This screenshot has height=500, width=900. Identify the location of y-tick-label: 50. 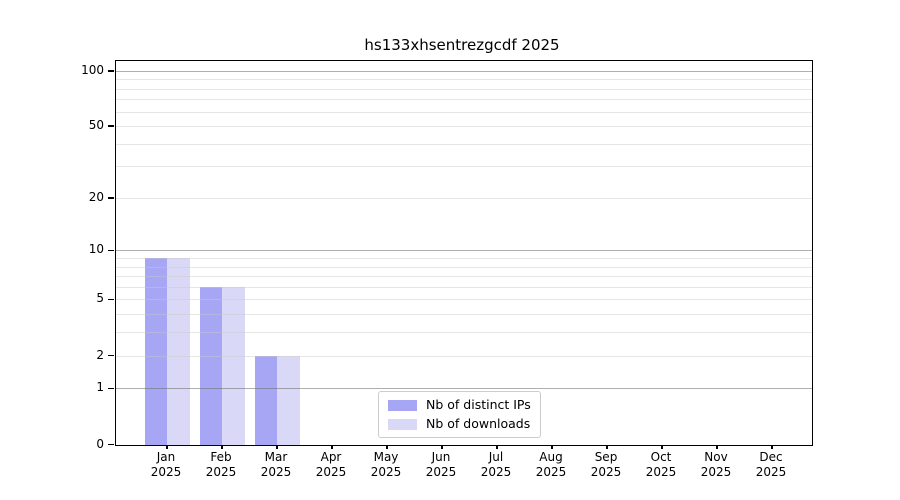
(96, 125).